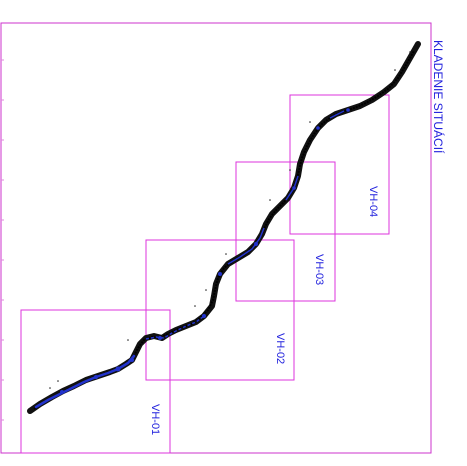 The image size is (467, 466). I want to click on sheet-label-vh-02: VH-02, so click(280, 348).